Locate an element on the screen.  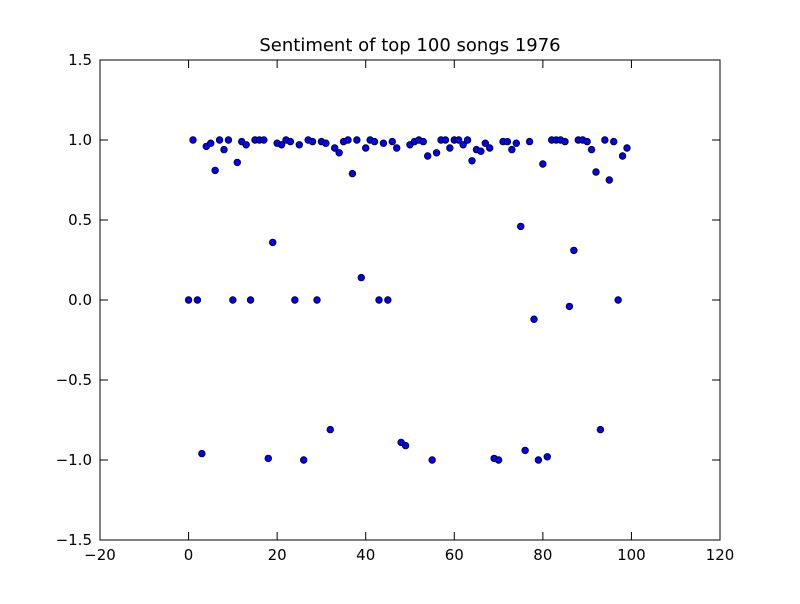
x-tick-label: 120 is located at coordinates (720, 555).